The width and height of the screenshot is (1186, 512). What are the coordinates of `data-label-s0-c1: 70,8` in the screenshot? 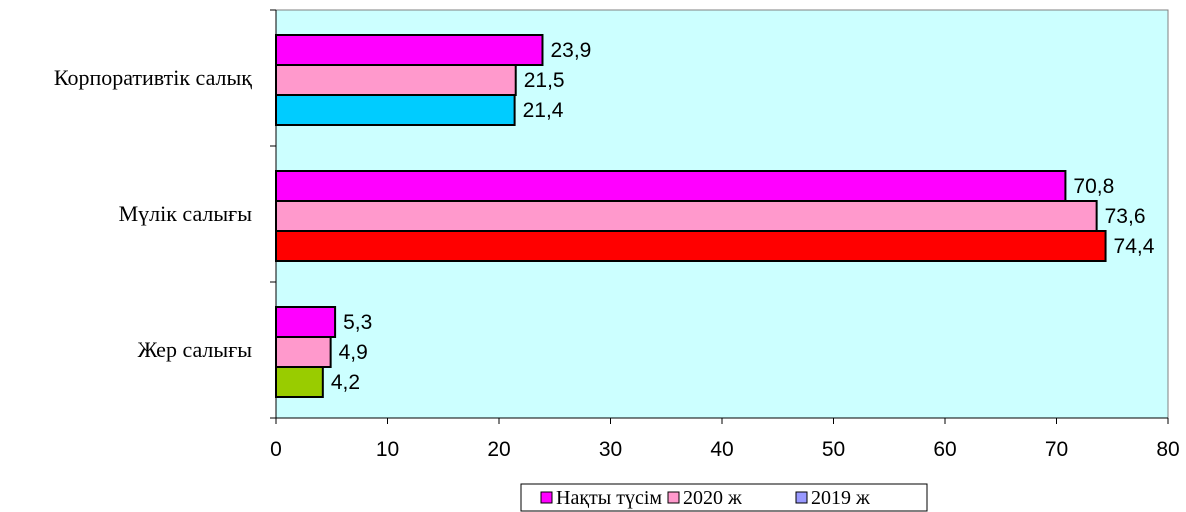 It's located at (1093, 186).